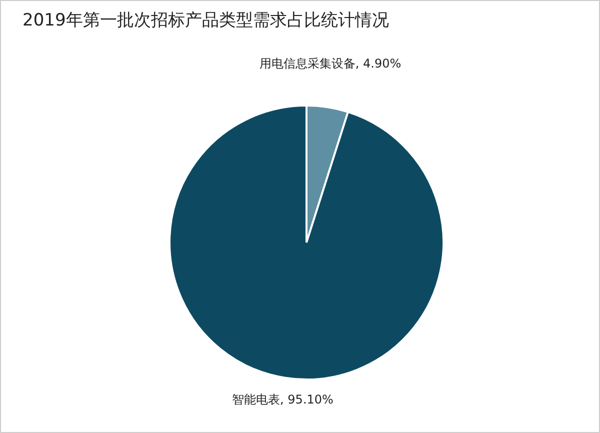 The width and height of the screenshot is (600, 433). Describe the element at coordinates (330, 63) in the screenshot. I see `slice-label: 用电信息采集设备, 4.90%` at that location.